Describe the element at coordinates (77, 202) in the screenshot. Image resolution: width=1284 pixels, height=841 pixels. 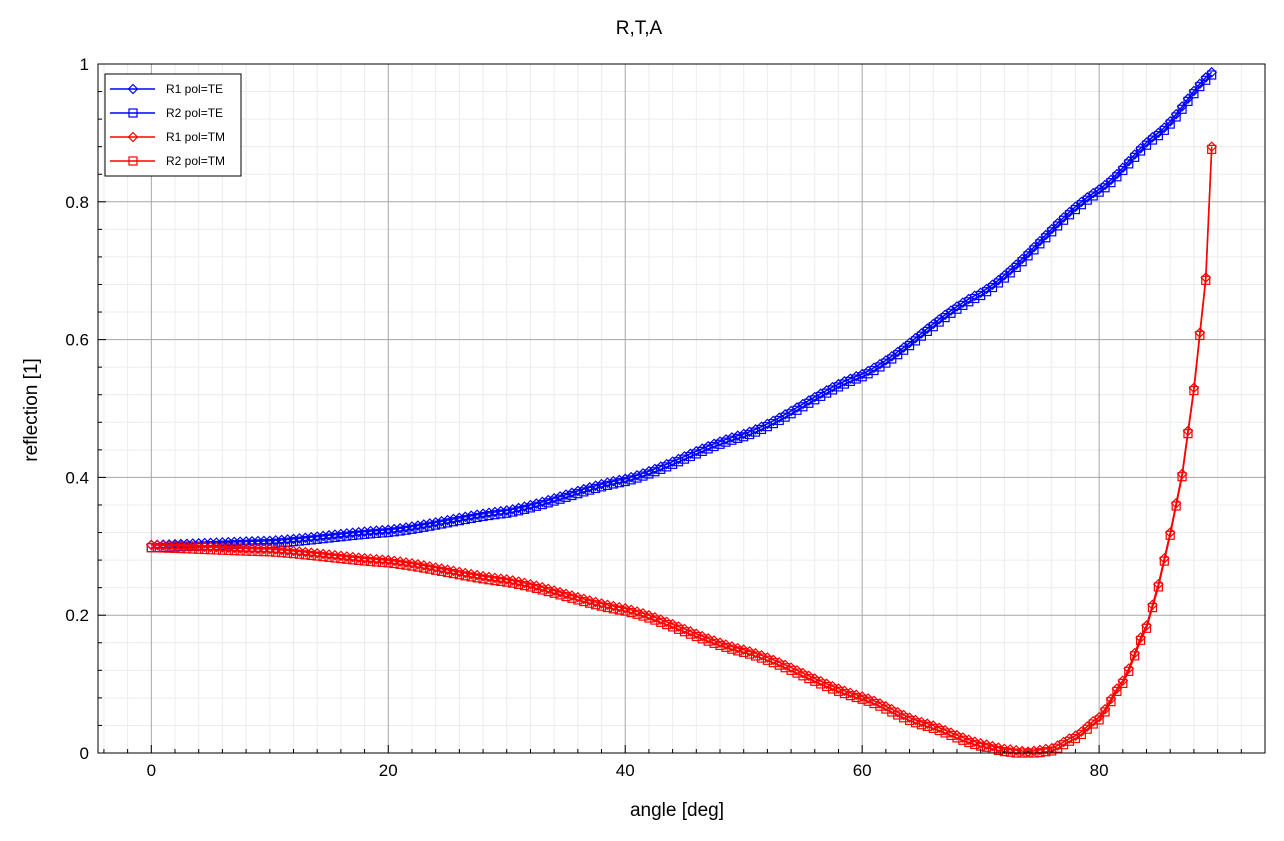
I see `y-tick-label: 0.8` at that location.